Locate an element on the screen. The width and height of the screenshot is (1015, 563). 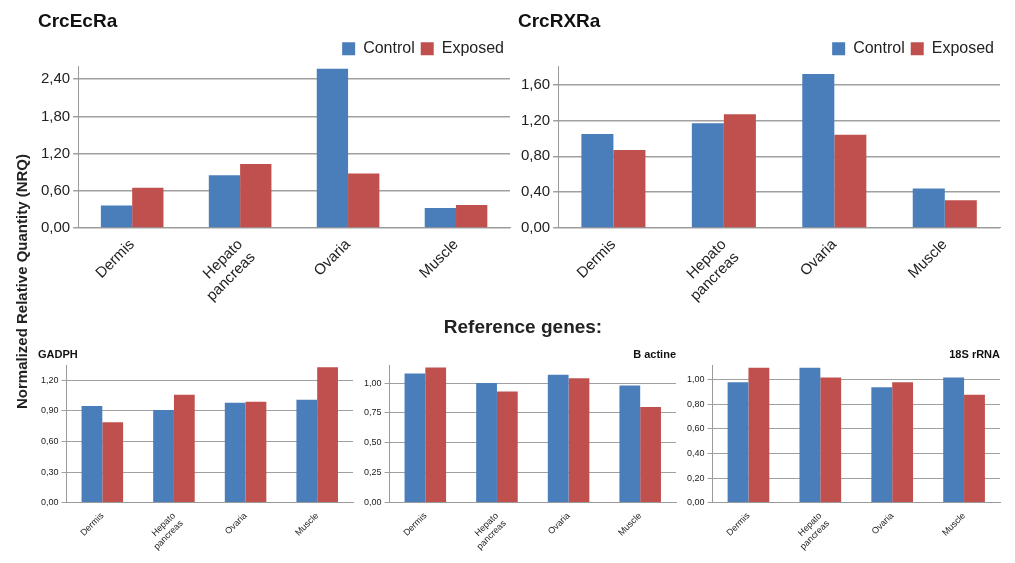
y-tick-label: 1,60 is located at coordinates (535, 83).